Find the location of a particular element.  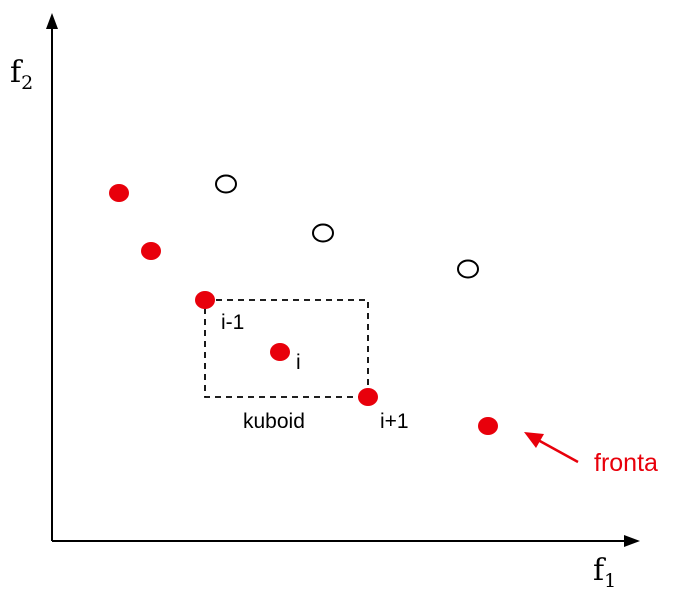

label-cuboid: kuboid is located at coordinates (274, 421).